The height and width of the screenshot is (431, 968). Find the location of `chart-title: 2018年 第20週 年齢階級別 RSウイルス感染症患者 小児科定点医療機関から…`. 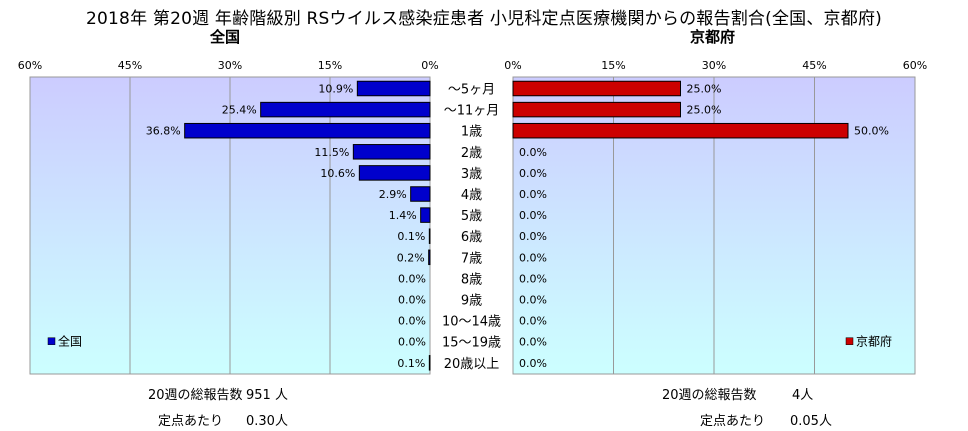

chart-title: 2018年 第20週 年齢階級別 RSウイルス感染症患者 小児科定点医療機関から… is located at coordinates (484, 19).